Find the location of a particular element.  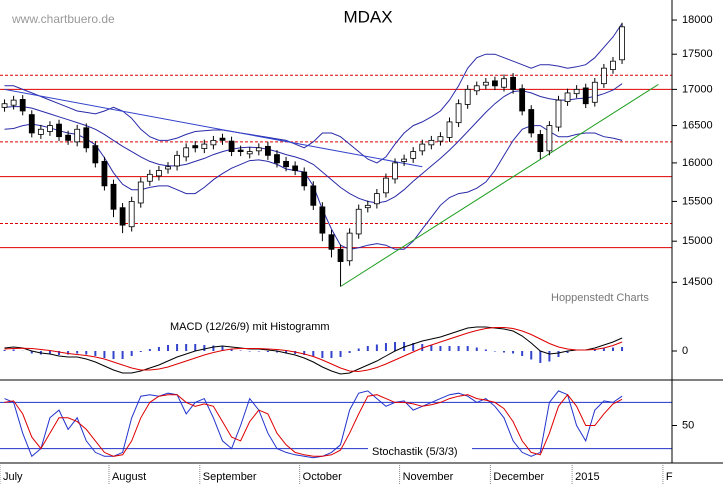

y-tick-label: 50 is located at coordinates (688, 425).